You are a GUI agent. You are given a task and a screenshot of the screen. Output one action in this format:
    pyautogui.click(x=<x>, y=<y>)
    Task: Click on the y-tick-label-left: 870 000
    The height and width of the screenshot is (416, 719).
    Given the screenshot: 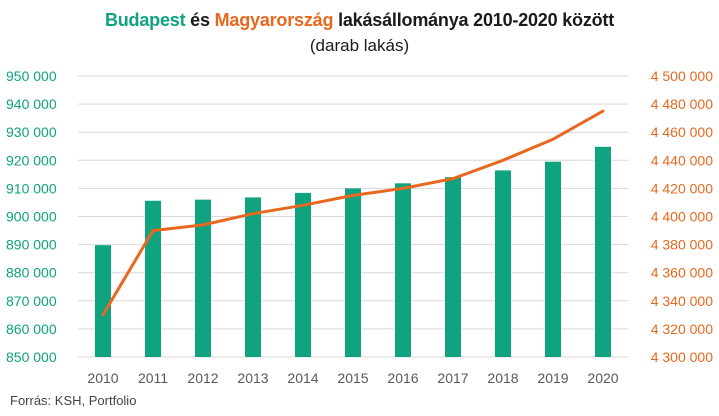 What is the action you would take?
    pyautogui.click(x=31, y=301)
    